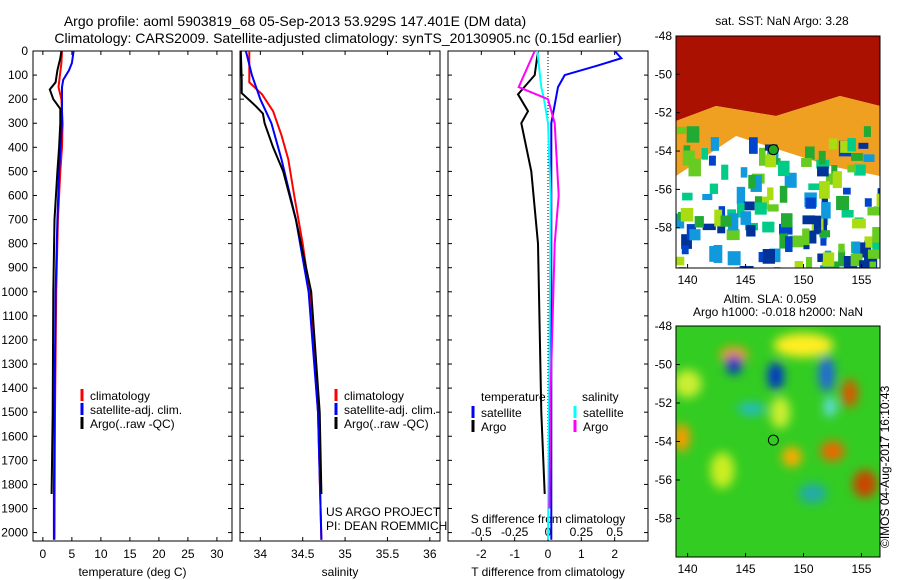  What do you see at coordinates (14, 364) in the screenshot?
I see `depth-tick-label: 1300` at bounding box center [14, 364].